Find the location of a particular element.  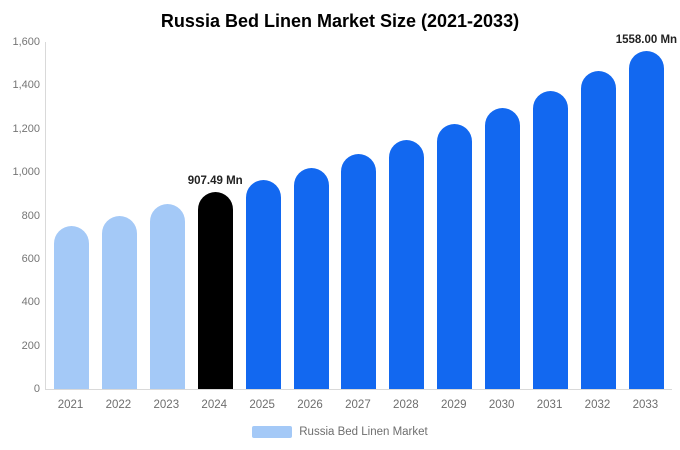

y-tick-1000: 1,000 is located at coordinates (26, 172).